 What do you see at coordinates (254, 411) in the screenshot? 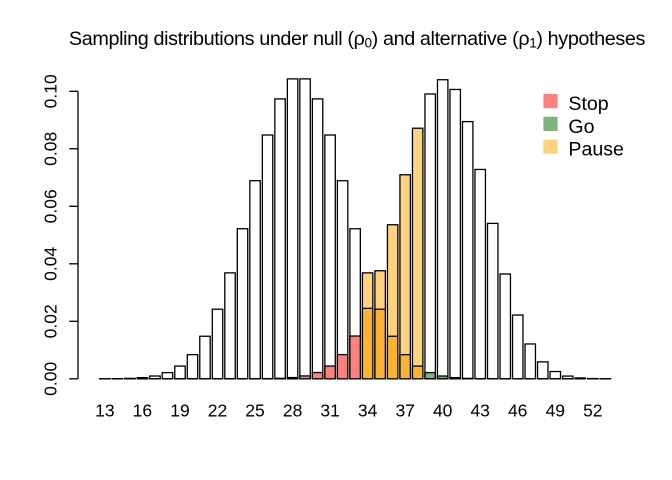
I see `svg-text: 25` at bounding box center [254, 411].